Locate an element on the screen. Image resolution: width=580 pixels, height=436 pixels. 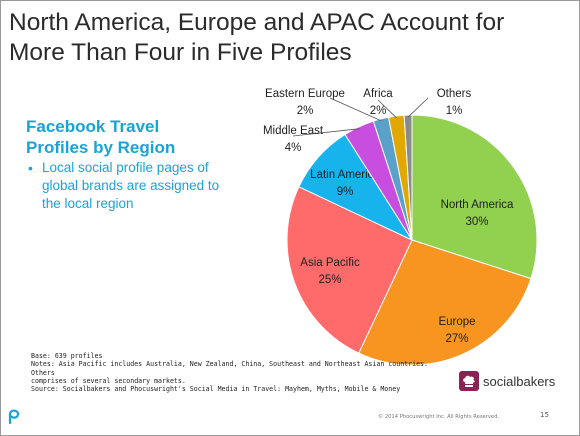
bullet-line: Local social profile pages of is located at coordinates (125, 167).